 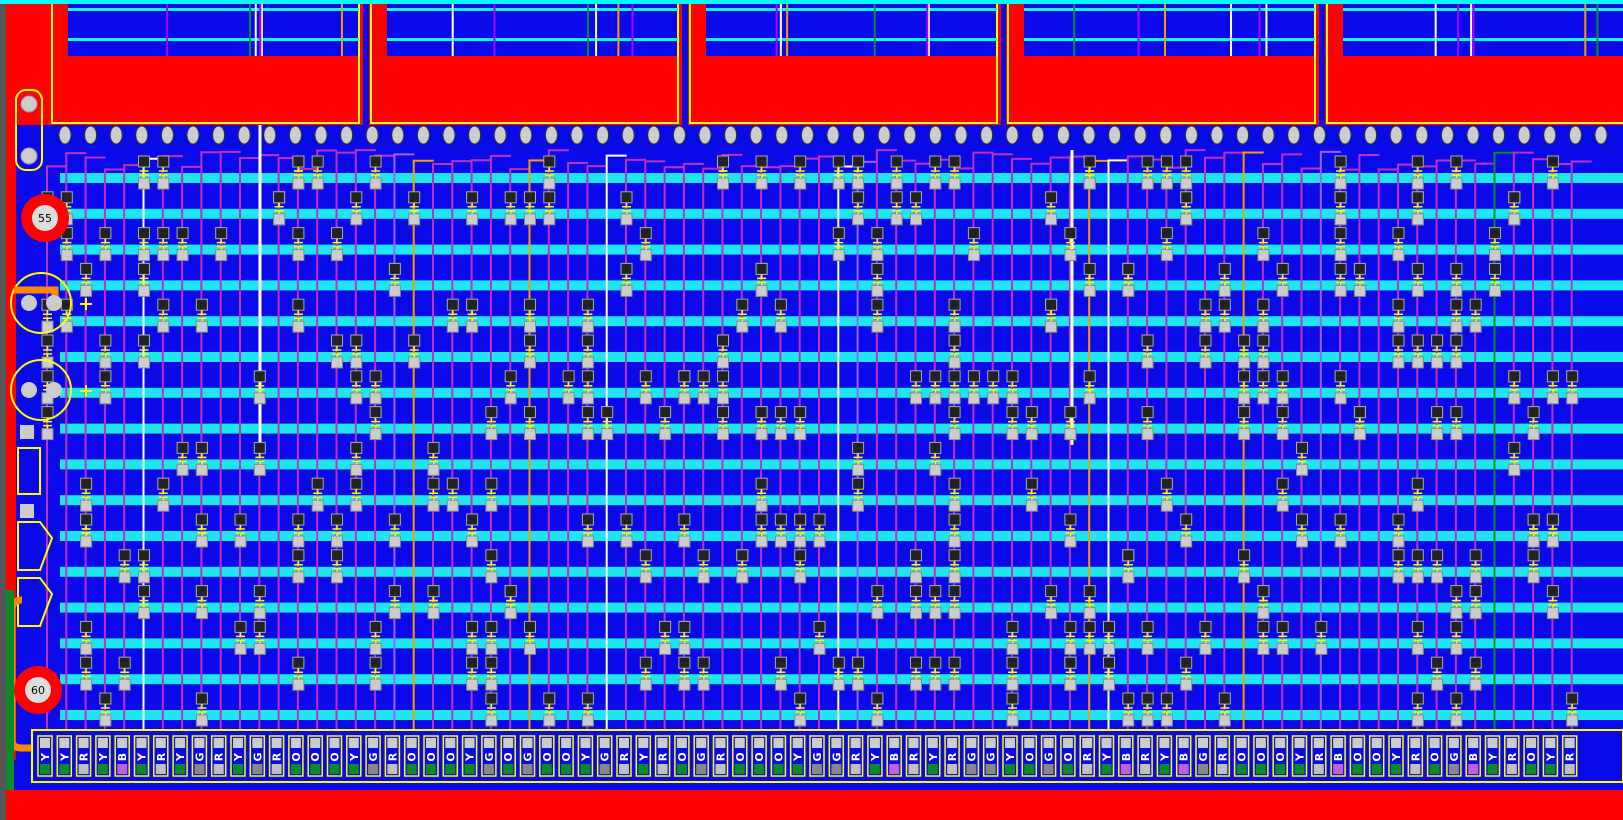 What do you see at coordinates (29, 130) in the screenshot?
I see `header-outline` at bounding box center [29, 130].